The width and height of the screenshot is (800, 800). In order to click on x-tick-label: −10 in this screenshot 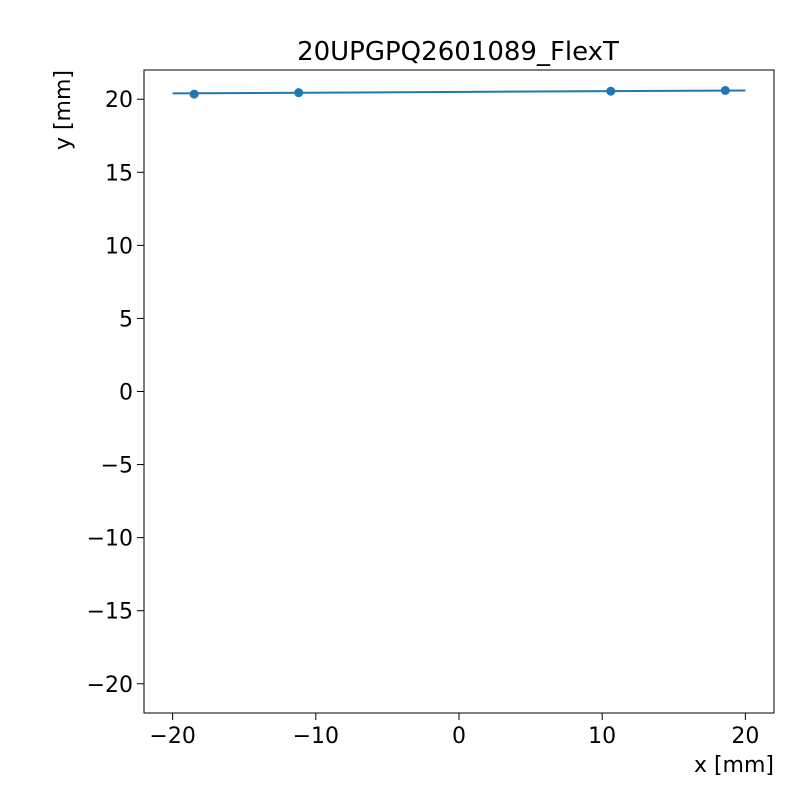, I will do `click(316, 736)`.